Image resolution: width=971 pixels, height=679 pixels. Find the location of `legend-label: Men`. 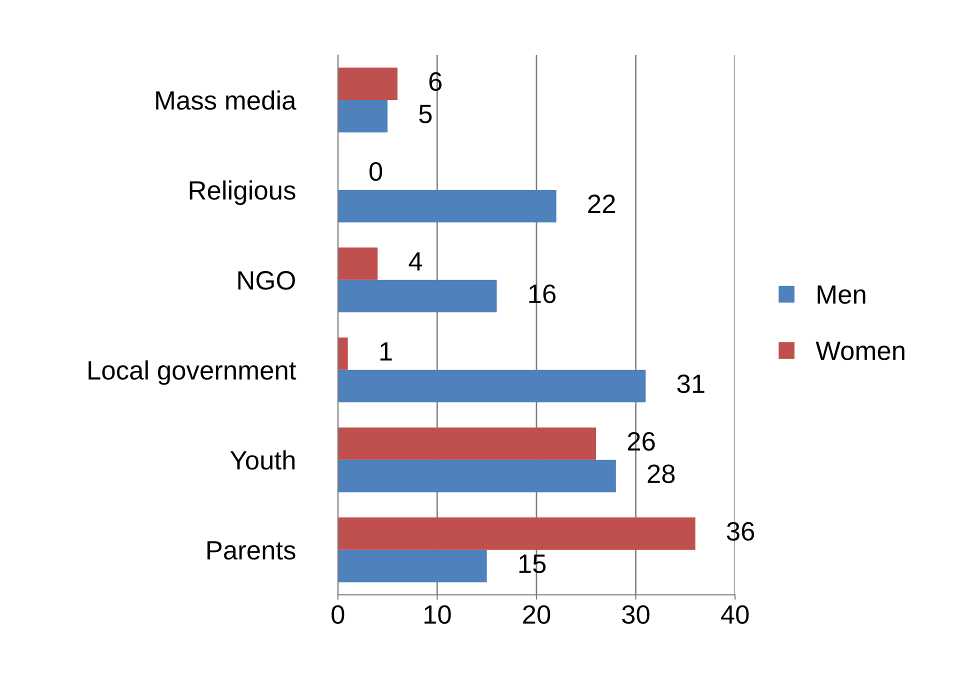

legend-label: Men is located at coordinates (842, 294).